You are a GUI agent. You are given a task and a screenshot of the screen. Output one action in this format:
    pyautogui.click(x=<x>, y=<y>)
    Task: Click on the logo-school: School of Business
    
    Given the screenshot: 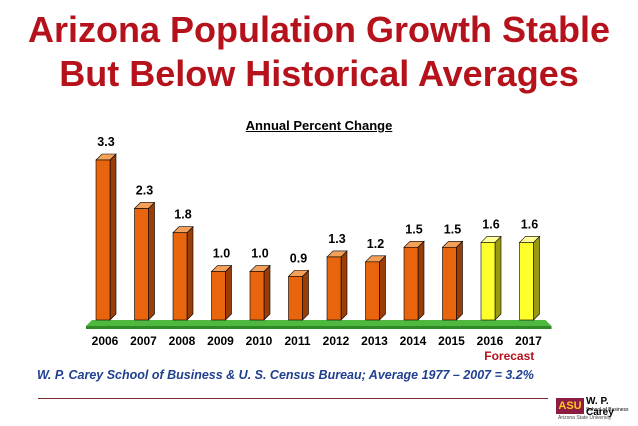 What is the action you would take?
    pyautogui.click(x=607, y=410)
    